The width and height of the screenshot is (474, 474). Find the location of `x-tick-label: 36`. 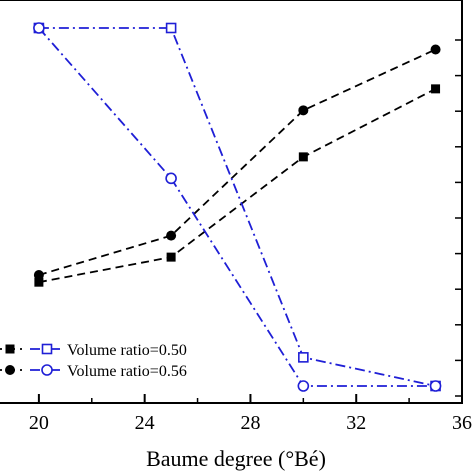

x-tick-label: 36 is located at coordinates (462, 423).